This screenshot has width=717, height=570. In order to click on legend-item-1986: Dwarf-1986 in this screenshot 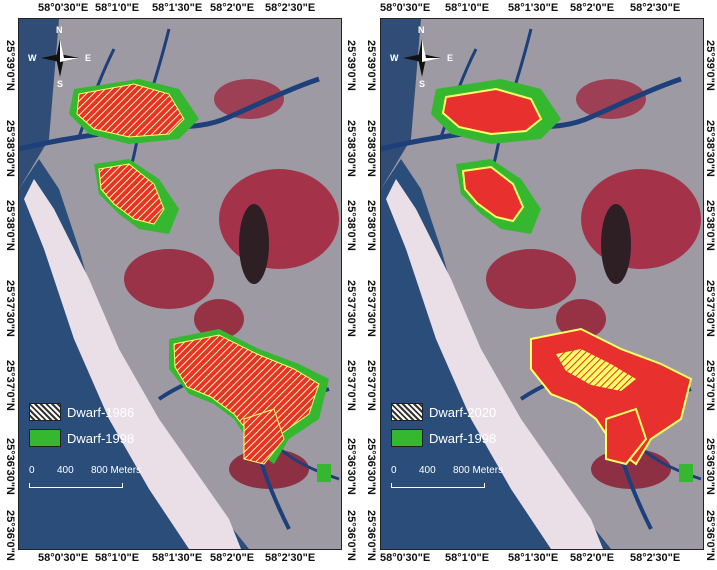, I will do `click(81, 412)`.